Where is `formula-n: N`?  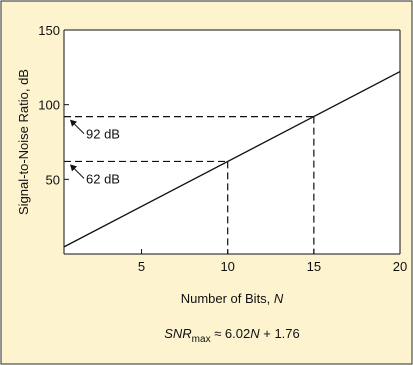 formula-n: N is located at coordinates (255, 333).